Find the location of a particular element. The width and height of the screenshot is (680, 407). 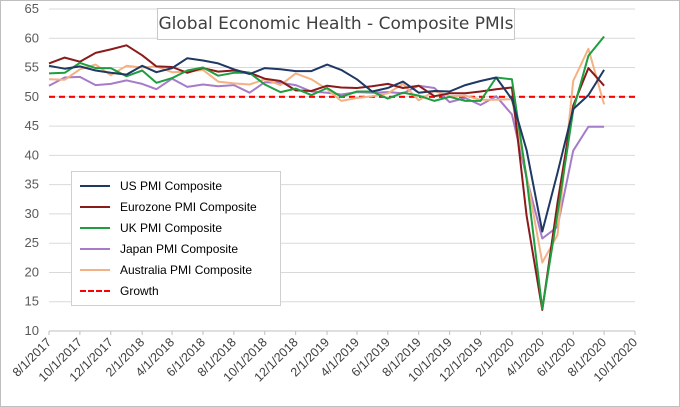

y-tick-label: 55 is located at coordinates (32, 67).